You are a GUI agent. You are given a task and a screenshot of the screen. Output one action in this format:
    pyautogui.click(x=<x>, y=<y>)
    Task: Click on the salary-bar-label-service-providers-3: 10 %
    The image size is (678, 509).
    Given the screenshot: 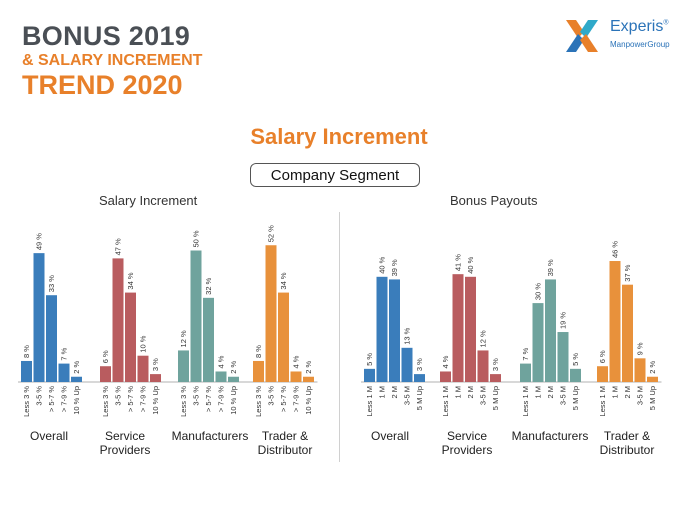 What is the action you would take?
    pyautogui.click(x=143, y=343)
    